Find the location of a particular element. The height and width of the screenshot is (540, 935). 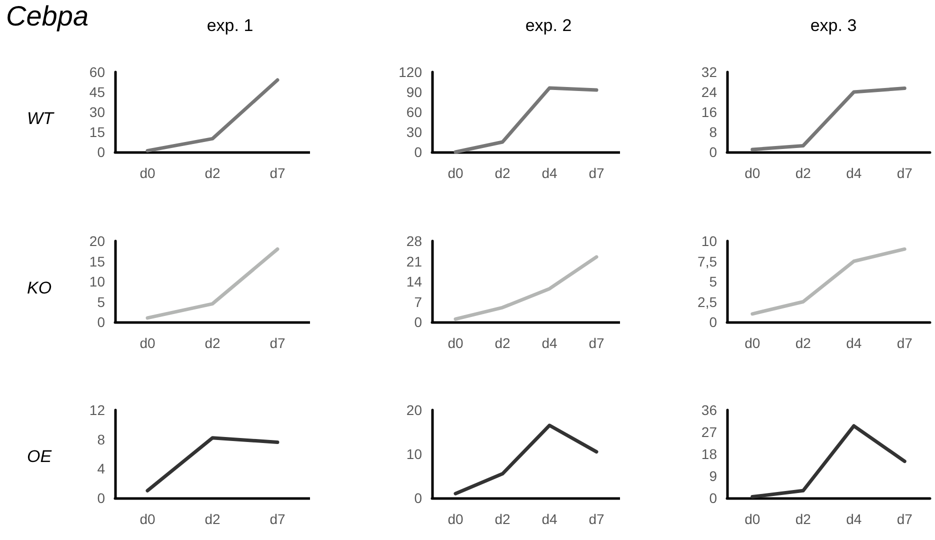

y-tick-label: 18 is located at coordinates (709, 454).